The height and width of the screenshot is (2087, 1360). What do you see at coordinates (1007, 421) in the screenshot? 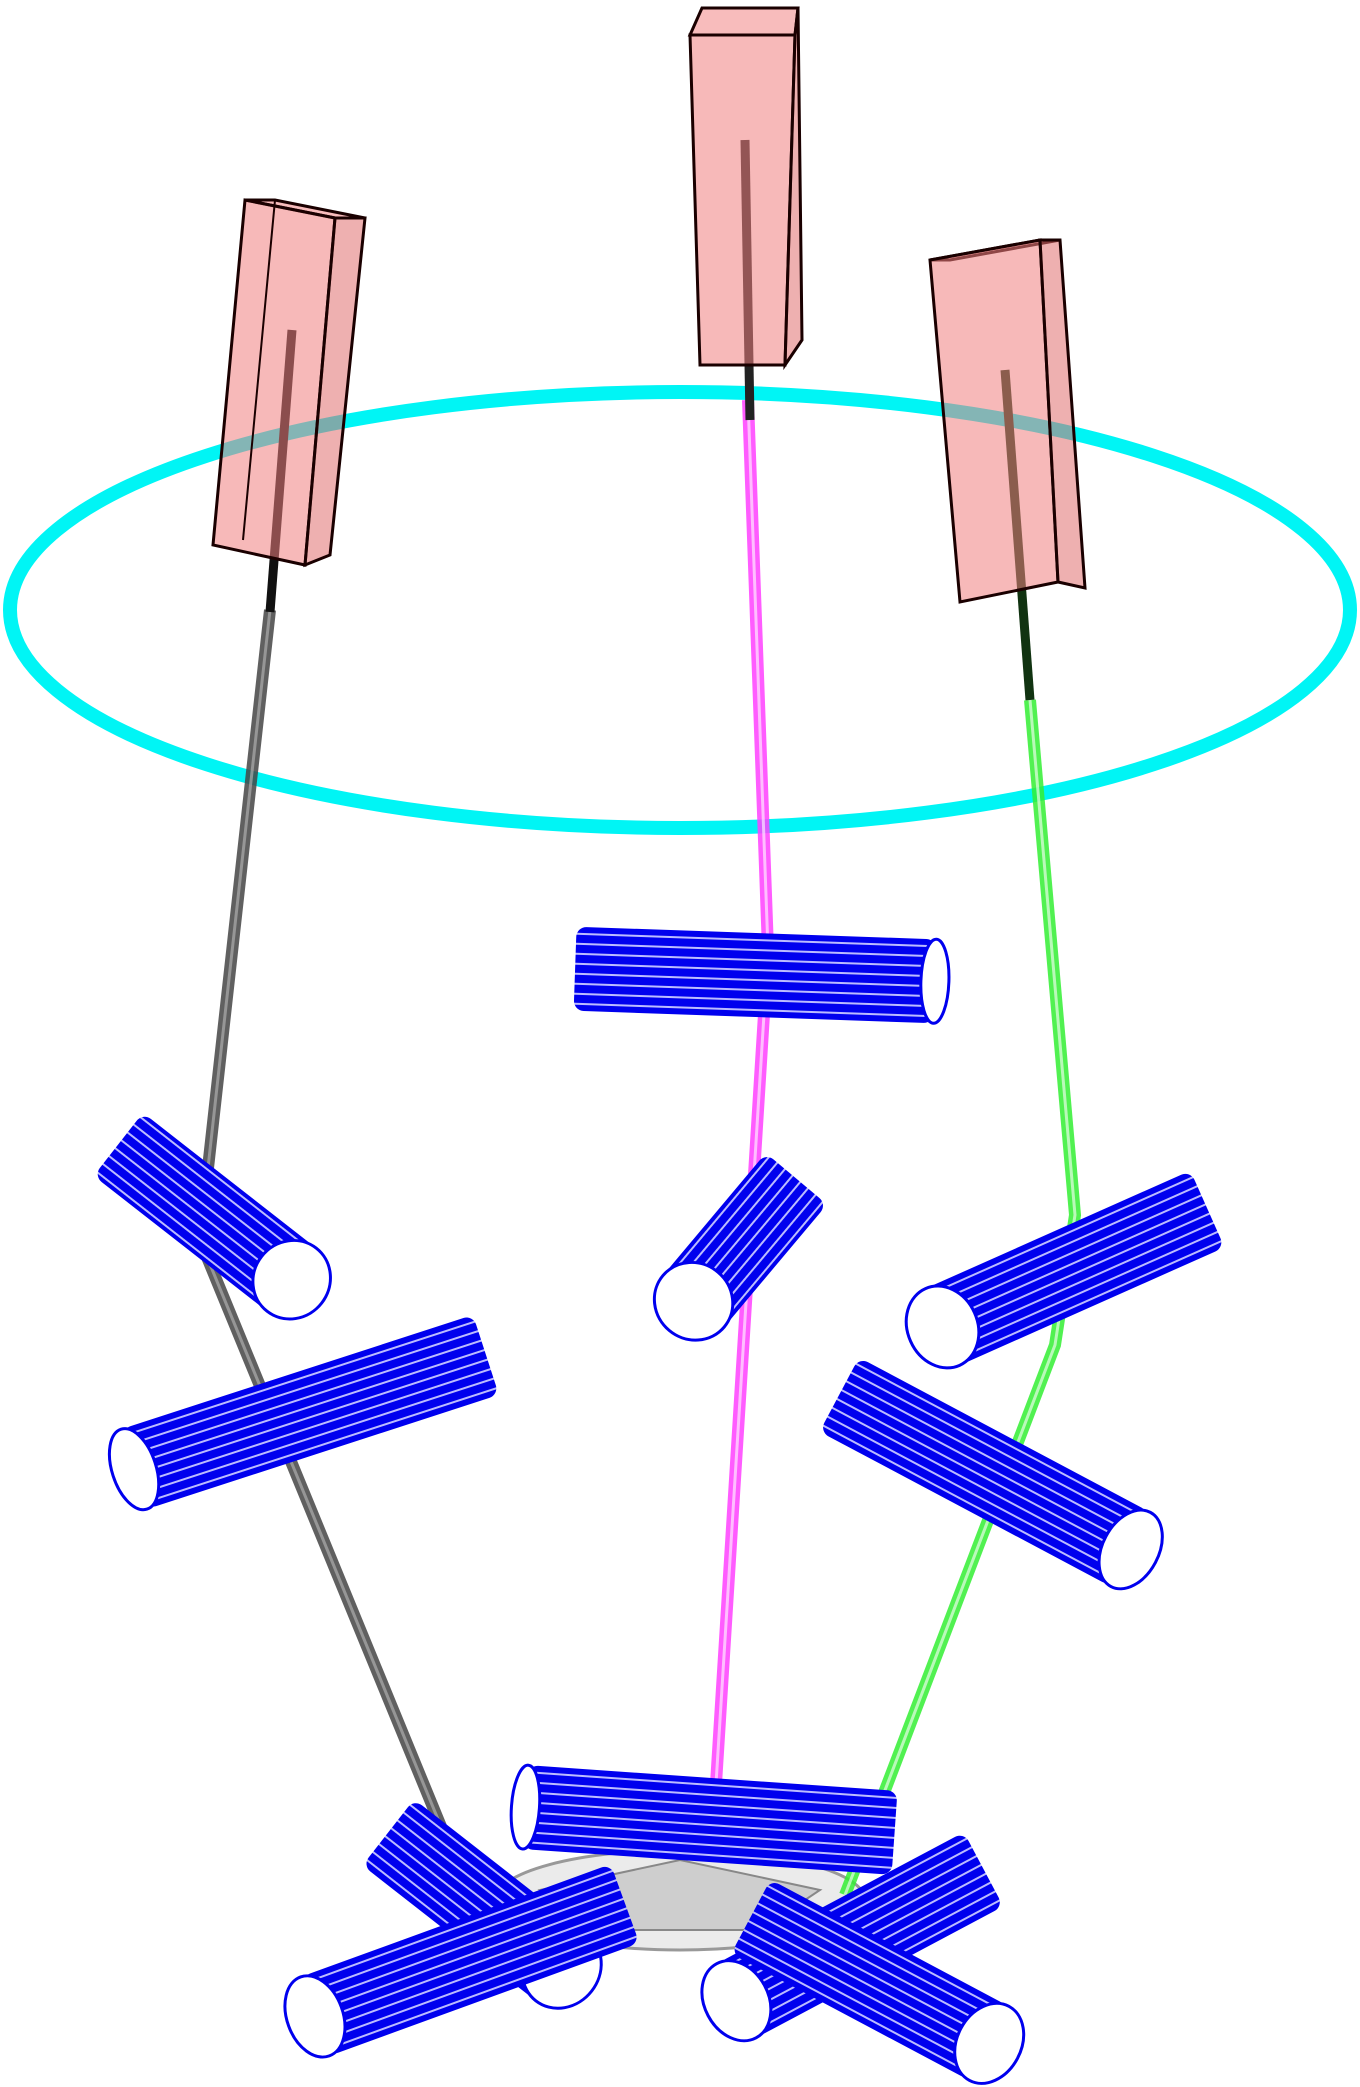
I see `right-actuator` at bounding box center [1007, 421].